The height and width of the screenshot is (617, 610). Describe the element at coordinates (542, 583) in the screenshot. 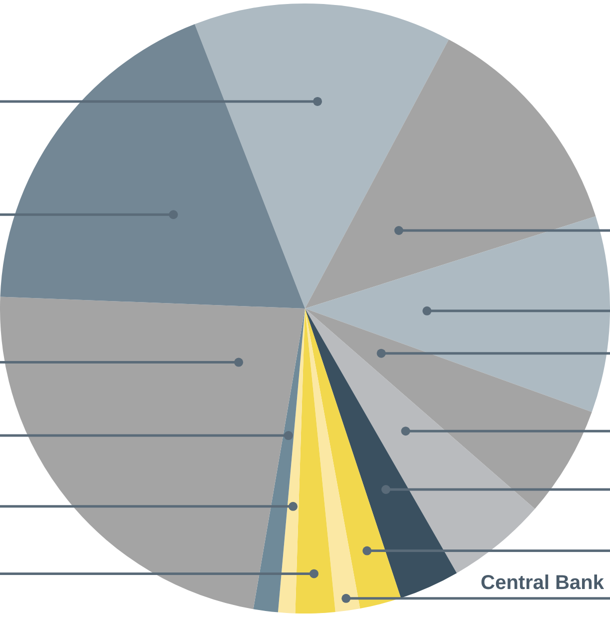

I see `slice-label: Central Bank` at that location.